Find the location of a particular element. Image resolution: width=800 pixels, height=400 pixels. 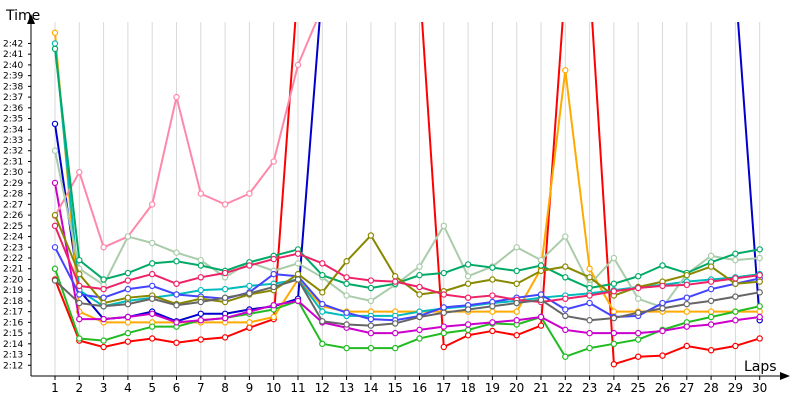

y-tick-label-2: 2:14 is located at coordinates (13, 345).